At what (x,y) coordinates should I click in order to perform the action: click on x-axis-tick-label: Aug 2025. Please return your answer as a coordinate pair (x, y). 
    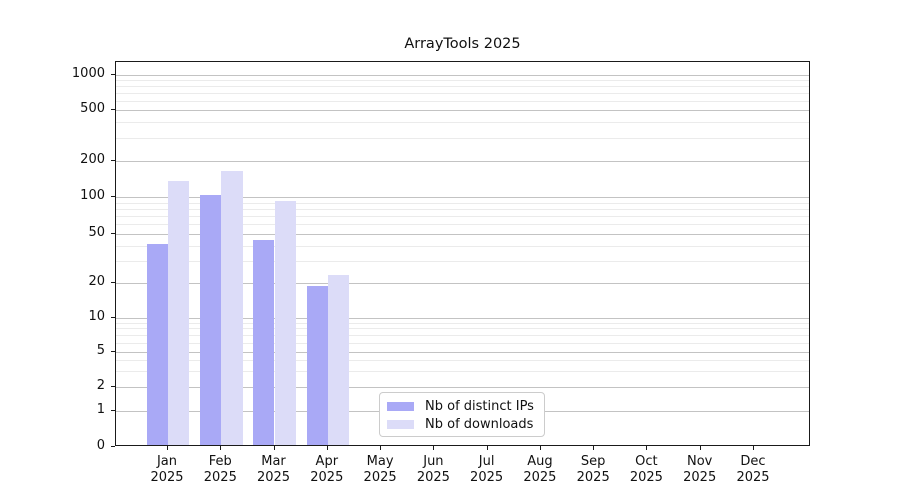
    Looking at the image, I should click on (540, 470).